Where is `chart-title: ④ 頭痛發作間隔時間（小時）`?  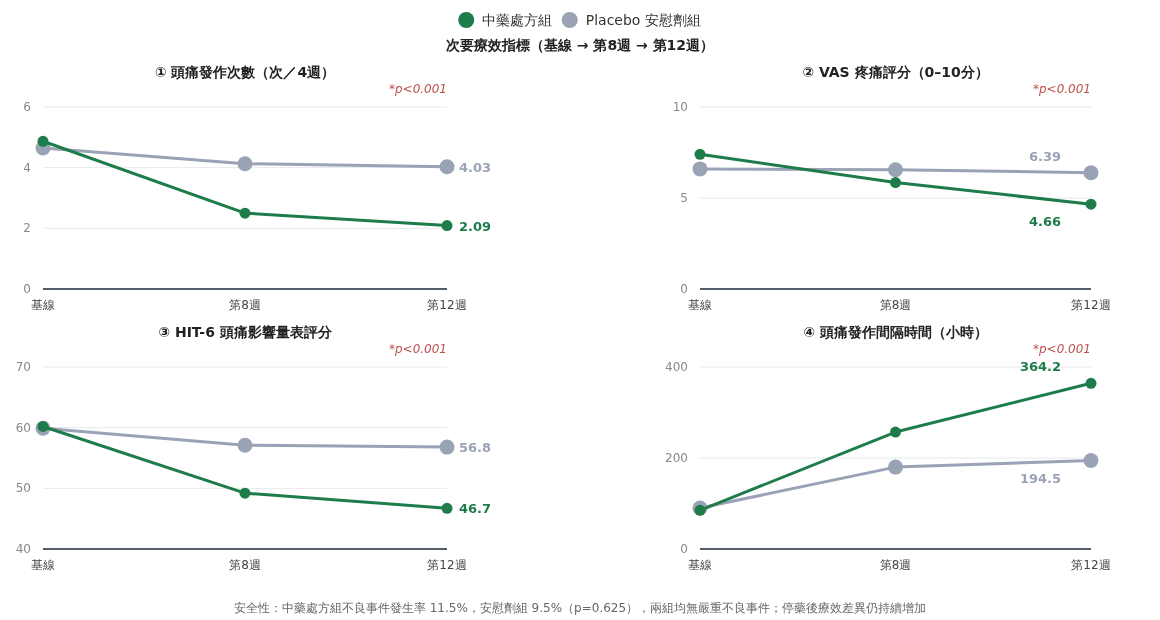 chart-title: ④ 頭痛發作間隔時間（小時） is located at coordinates (895, 332).